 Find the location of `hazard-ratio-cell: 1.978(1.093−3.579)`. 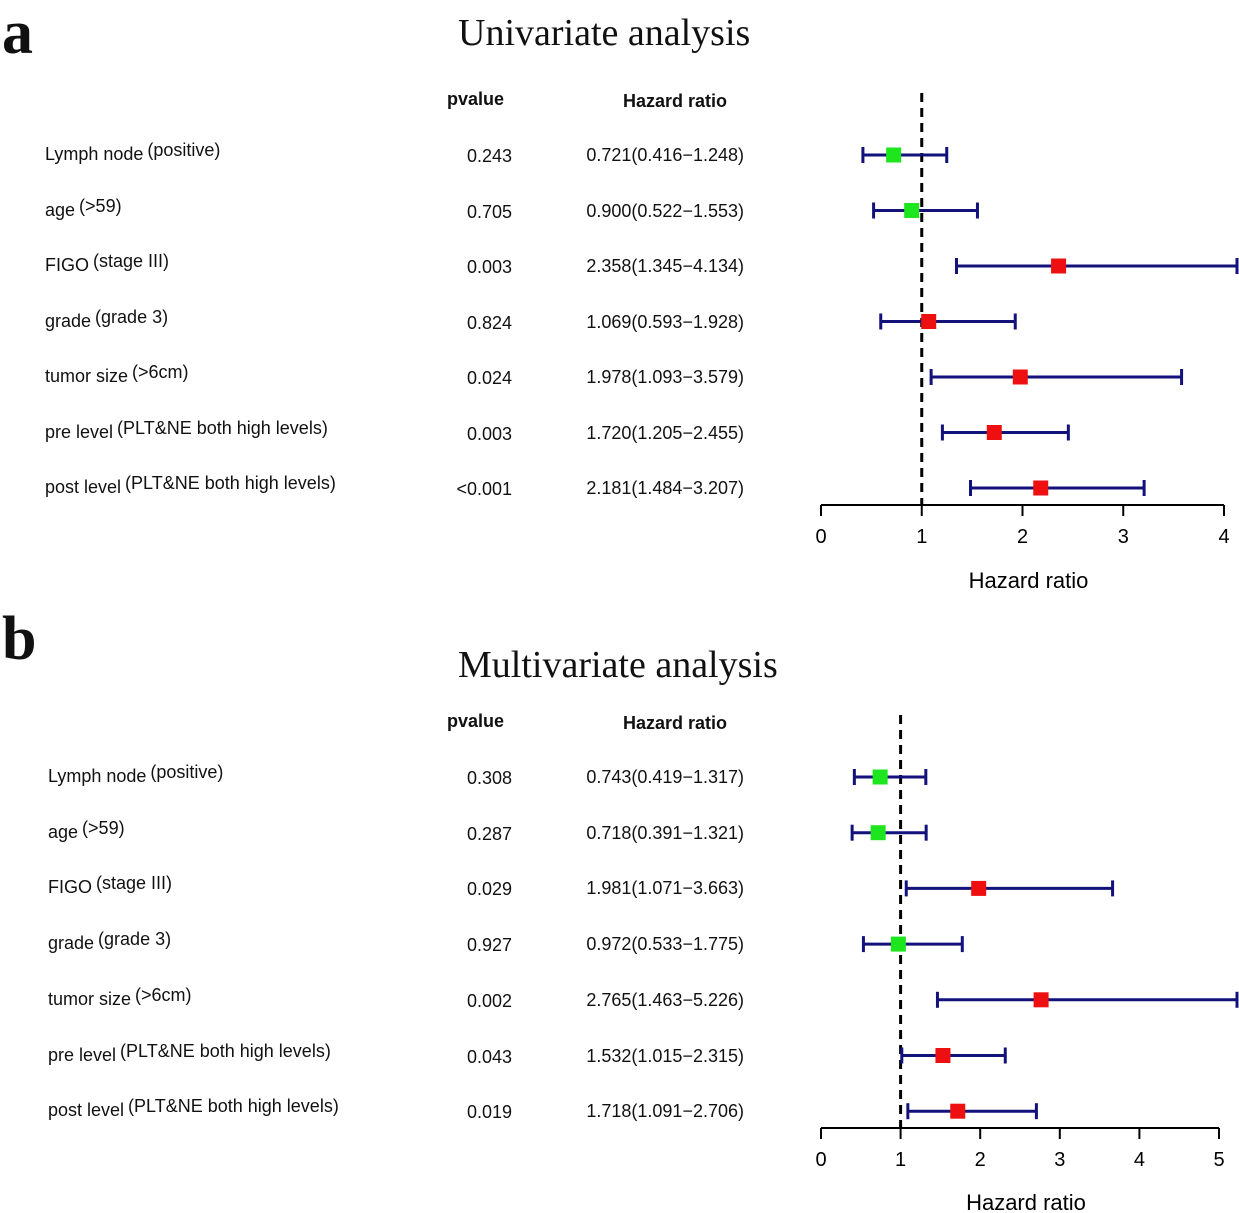

hazard-ratio-cell: 1.978(1.093−3.579) is located at coordinates (665, 377).